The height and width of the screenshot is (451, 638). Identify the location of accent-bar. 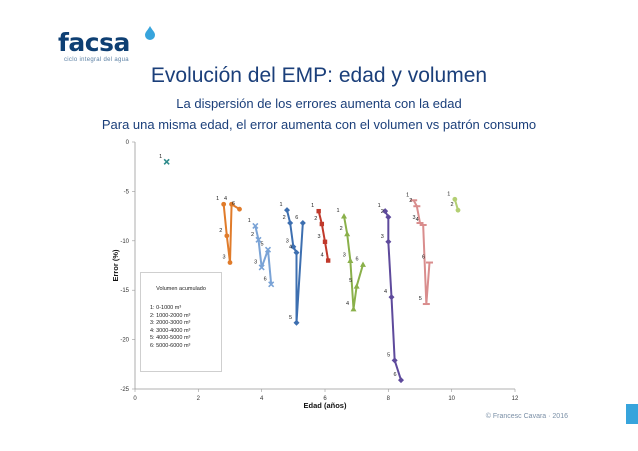
(632, 414).